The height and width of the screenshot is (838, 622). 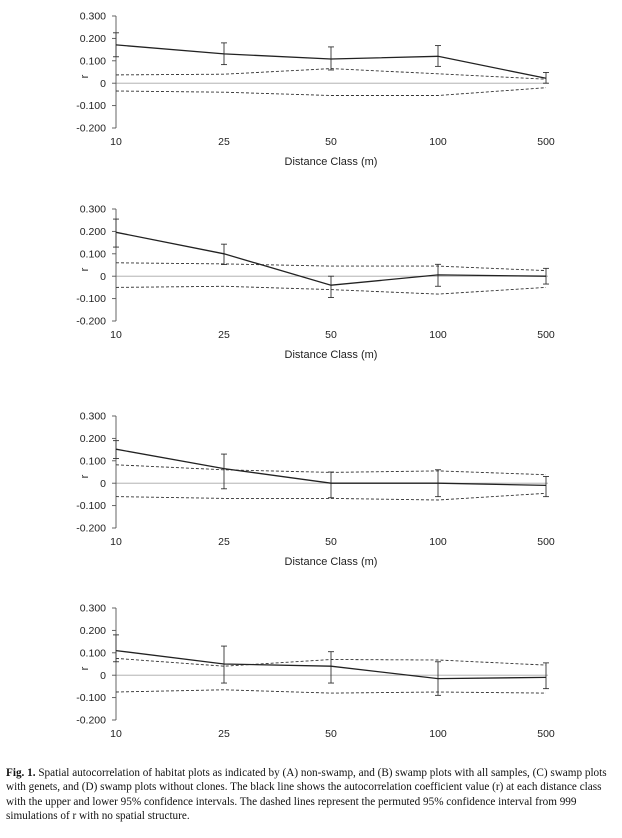 What do you see at coordinates (331, 91) in the screenshot?
I see `panel-1-lower-envelope-line` at bounding box center [331, 91].